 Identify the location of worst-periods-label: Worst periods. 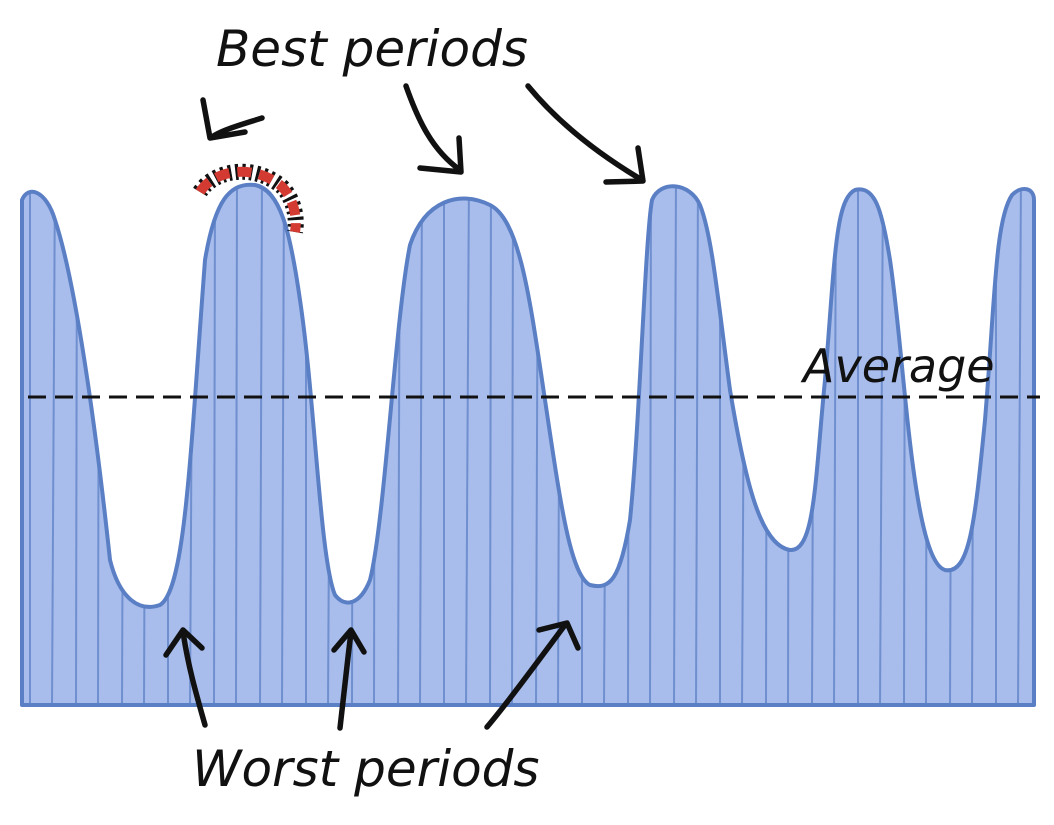
(365, 769).